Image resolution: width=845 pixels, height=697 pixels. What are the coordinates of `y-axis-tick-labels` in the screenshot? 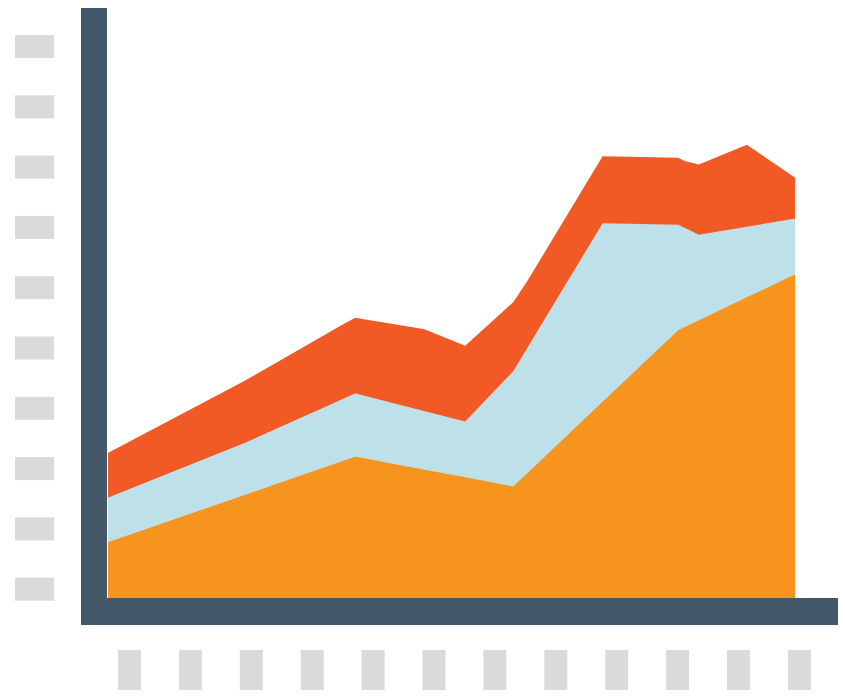 It's located at (34, 318).